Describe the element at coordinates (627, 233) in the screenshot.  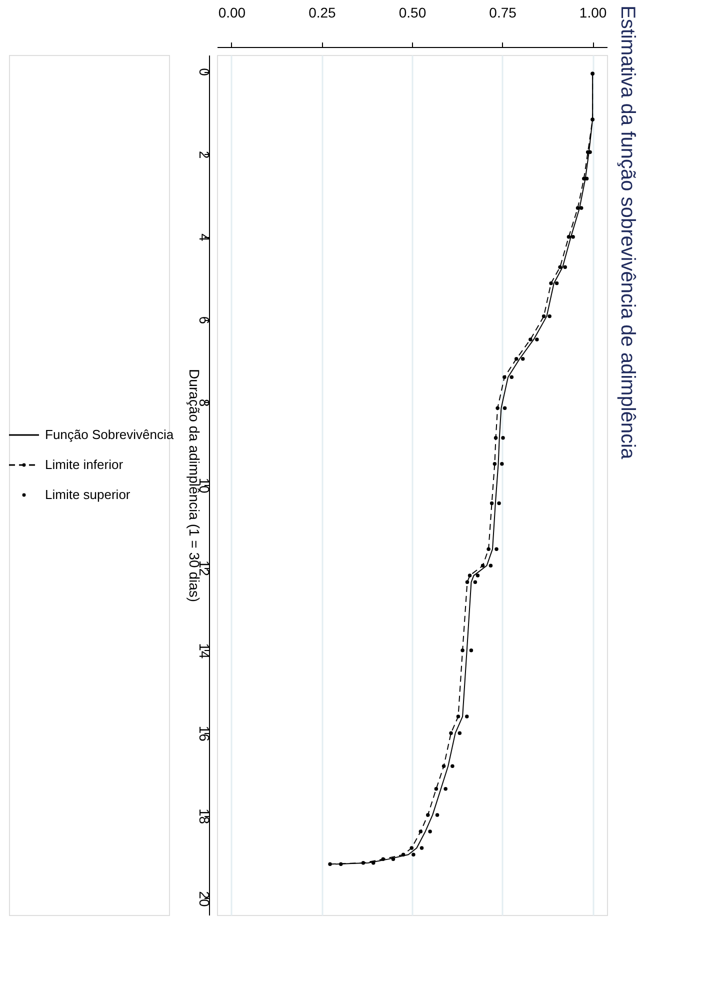
I see `text: Estimativa da função sobrevivência de adimplência` at that location.